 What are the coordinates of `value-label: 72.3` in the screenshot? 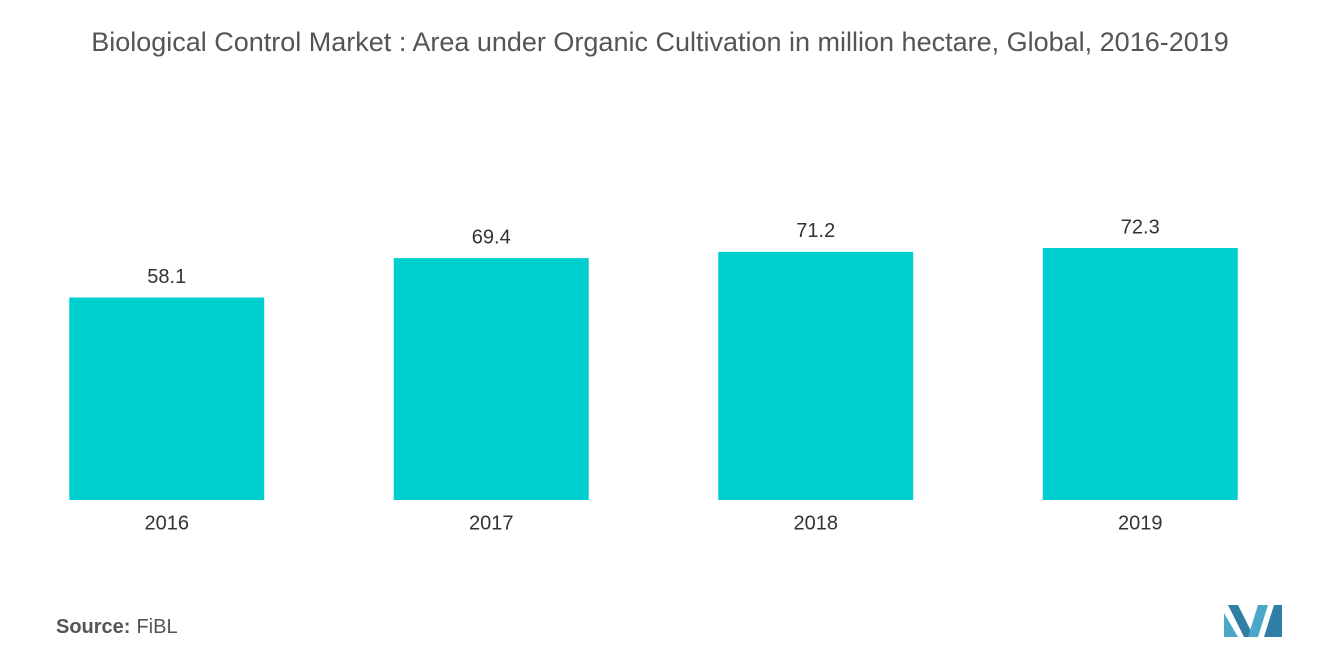 It's located at (1140, 227).